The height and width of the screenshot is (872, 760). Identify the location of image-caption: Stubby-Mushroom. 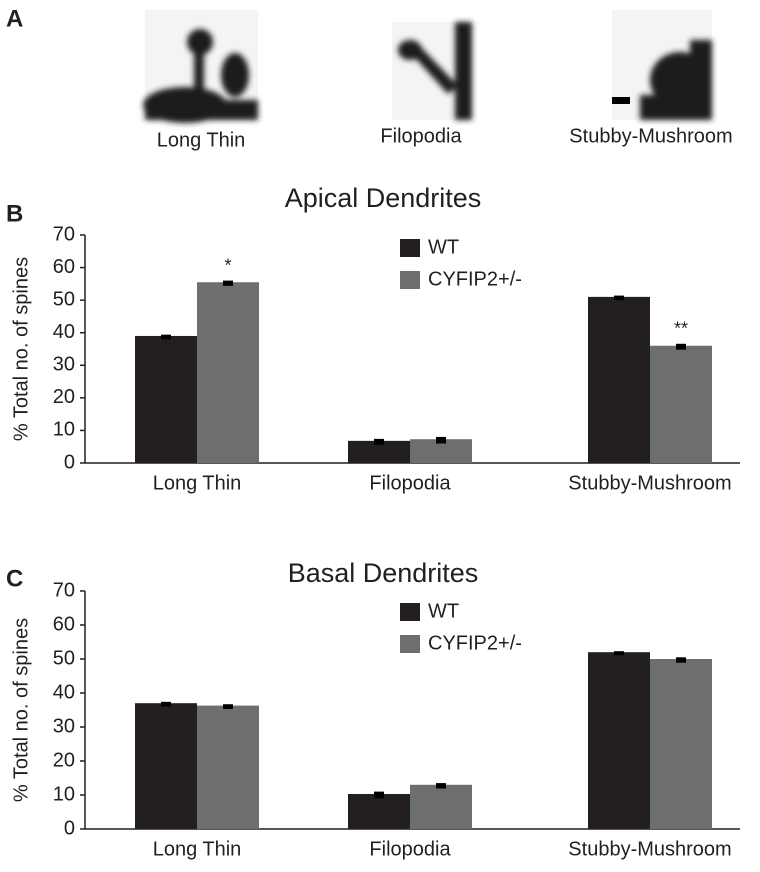
(650, 136).